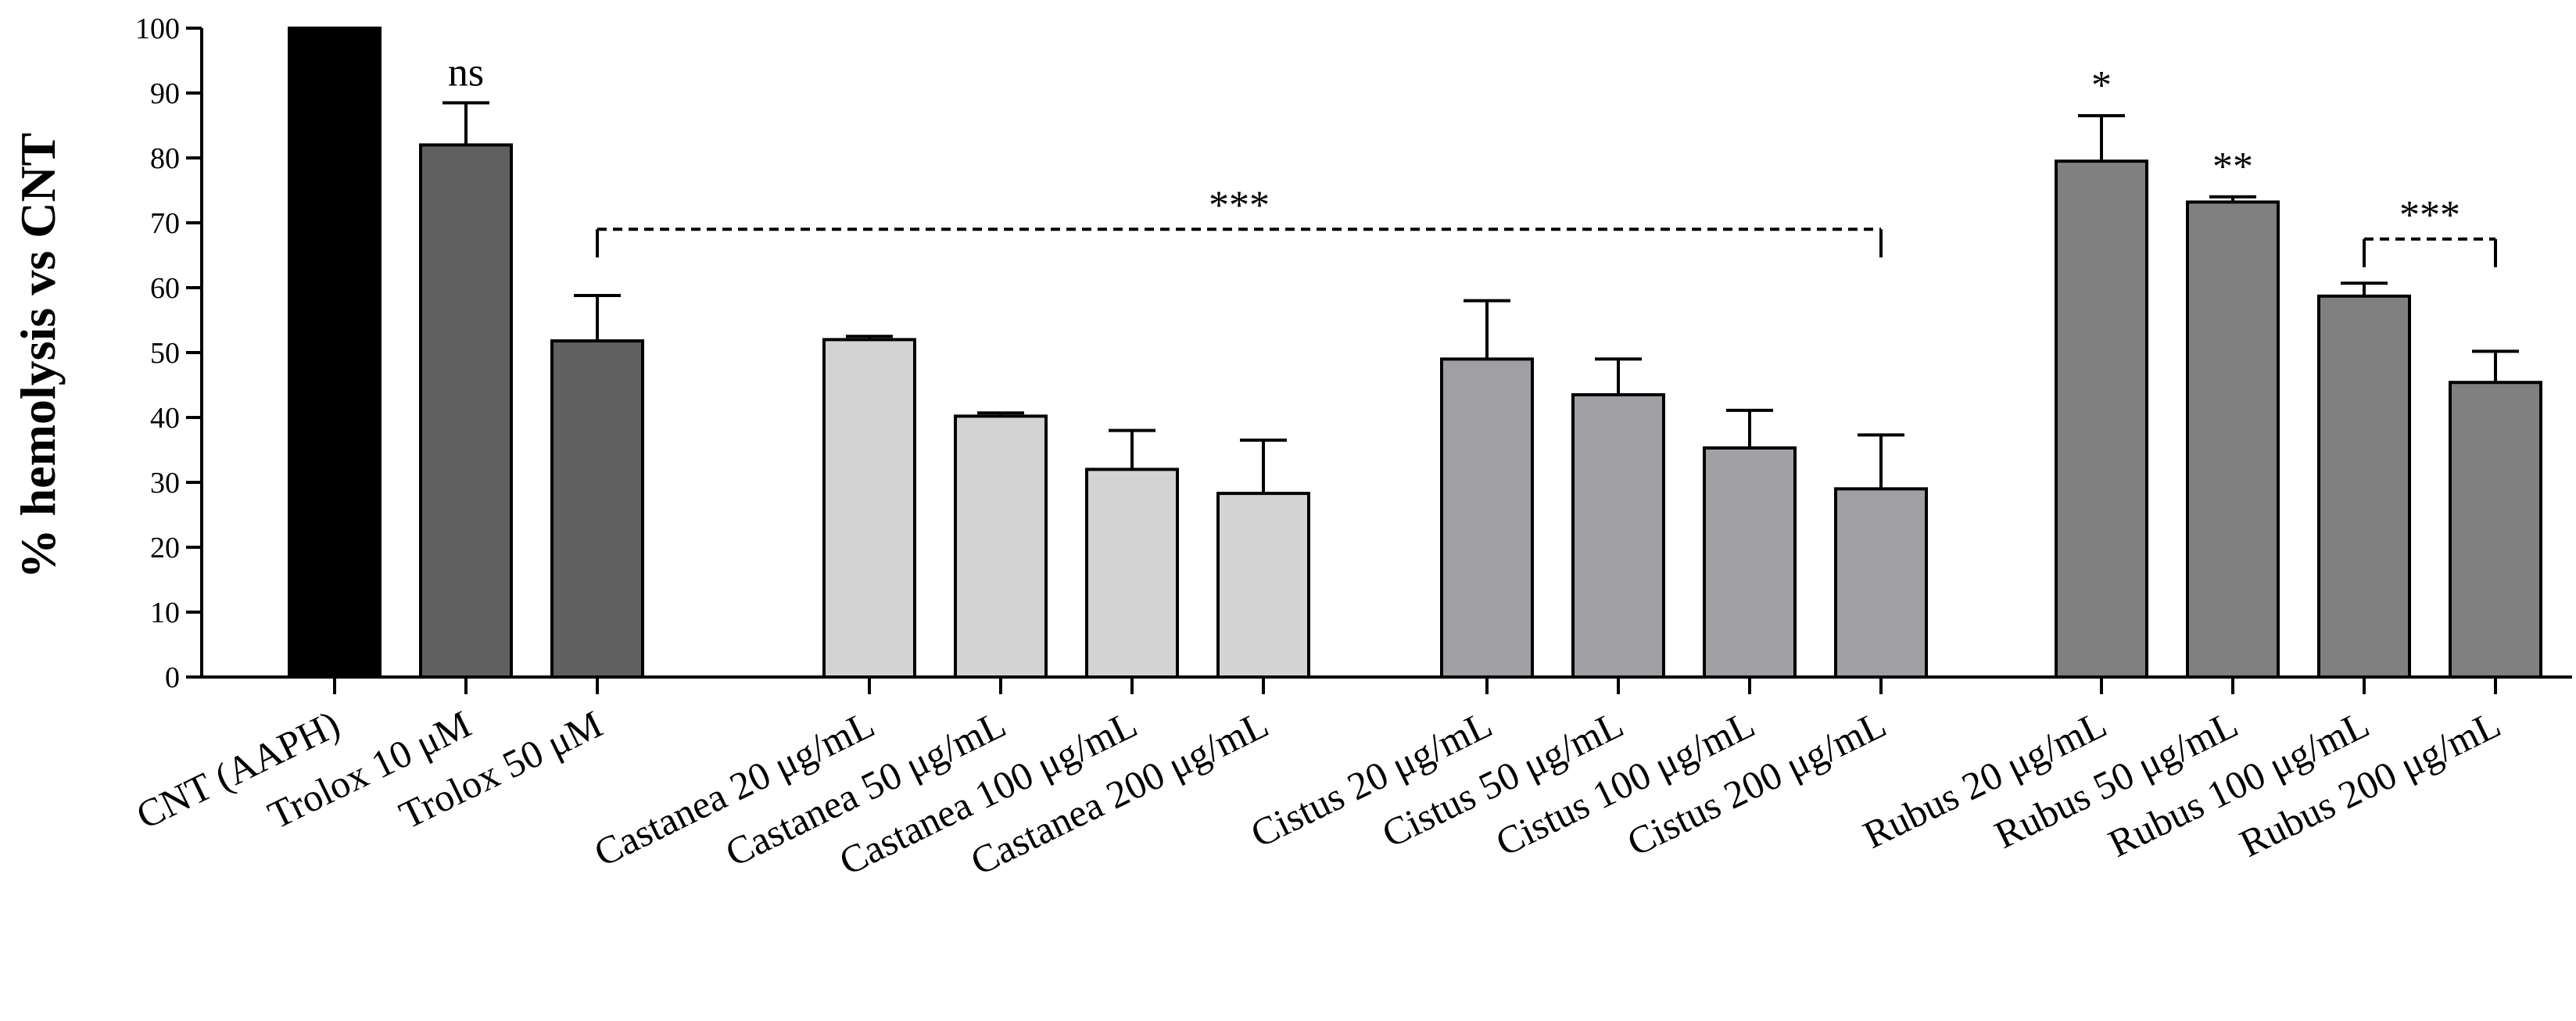  I want to click on y-tick-label: 60, so click(165, 288).